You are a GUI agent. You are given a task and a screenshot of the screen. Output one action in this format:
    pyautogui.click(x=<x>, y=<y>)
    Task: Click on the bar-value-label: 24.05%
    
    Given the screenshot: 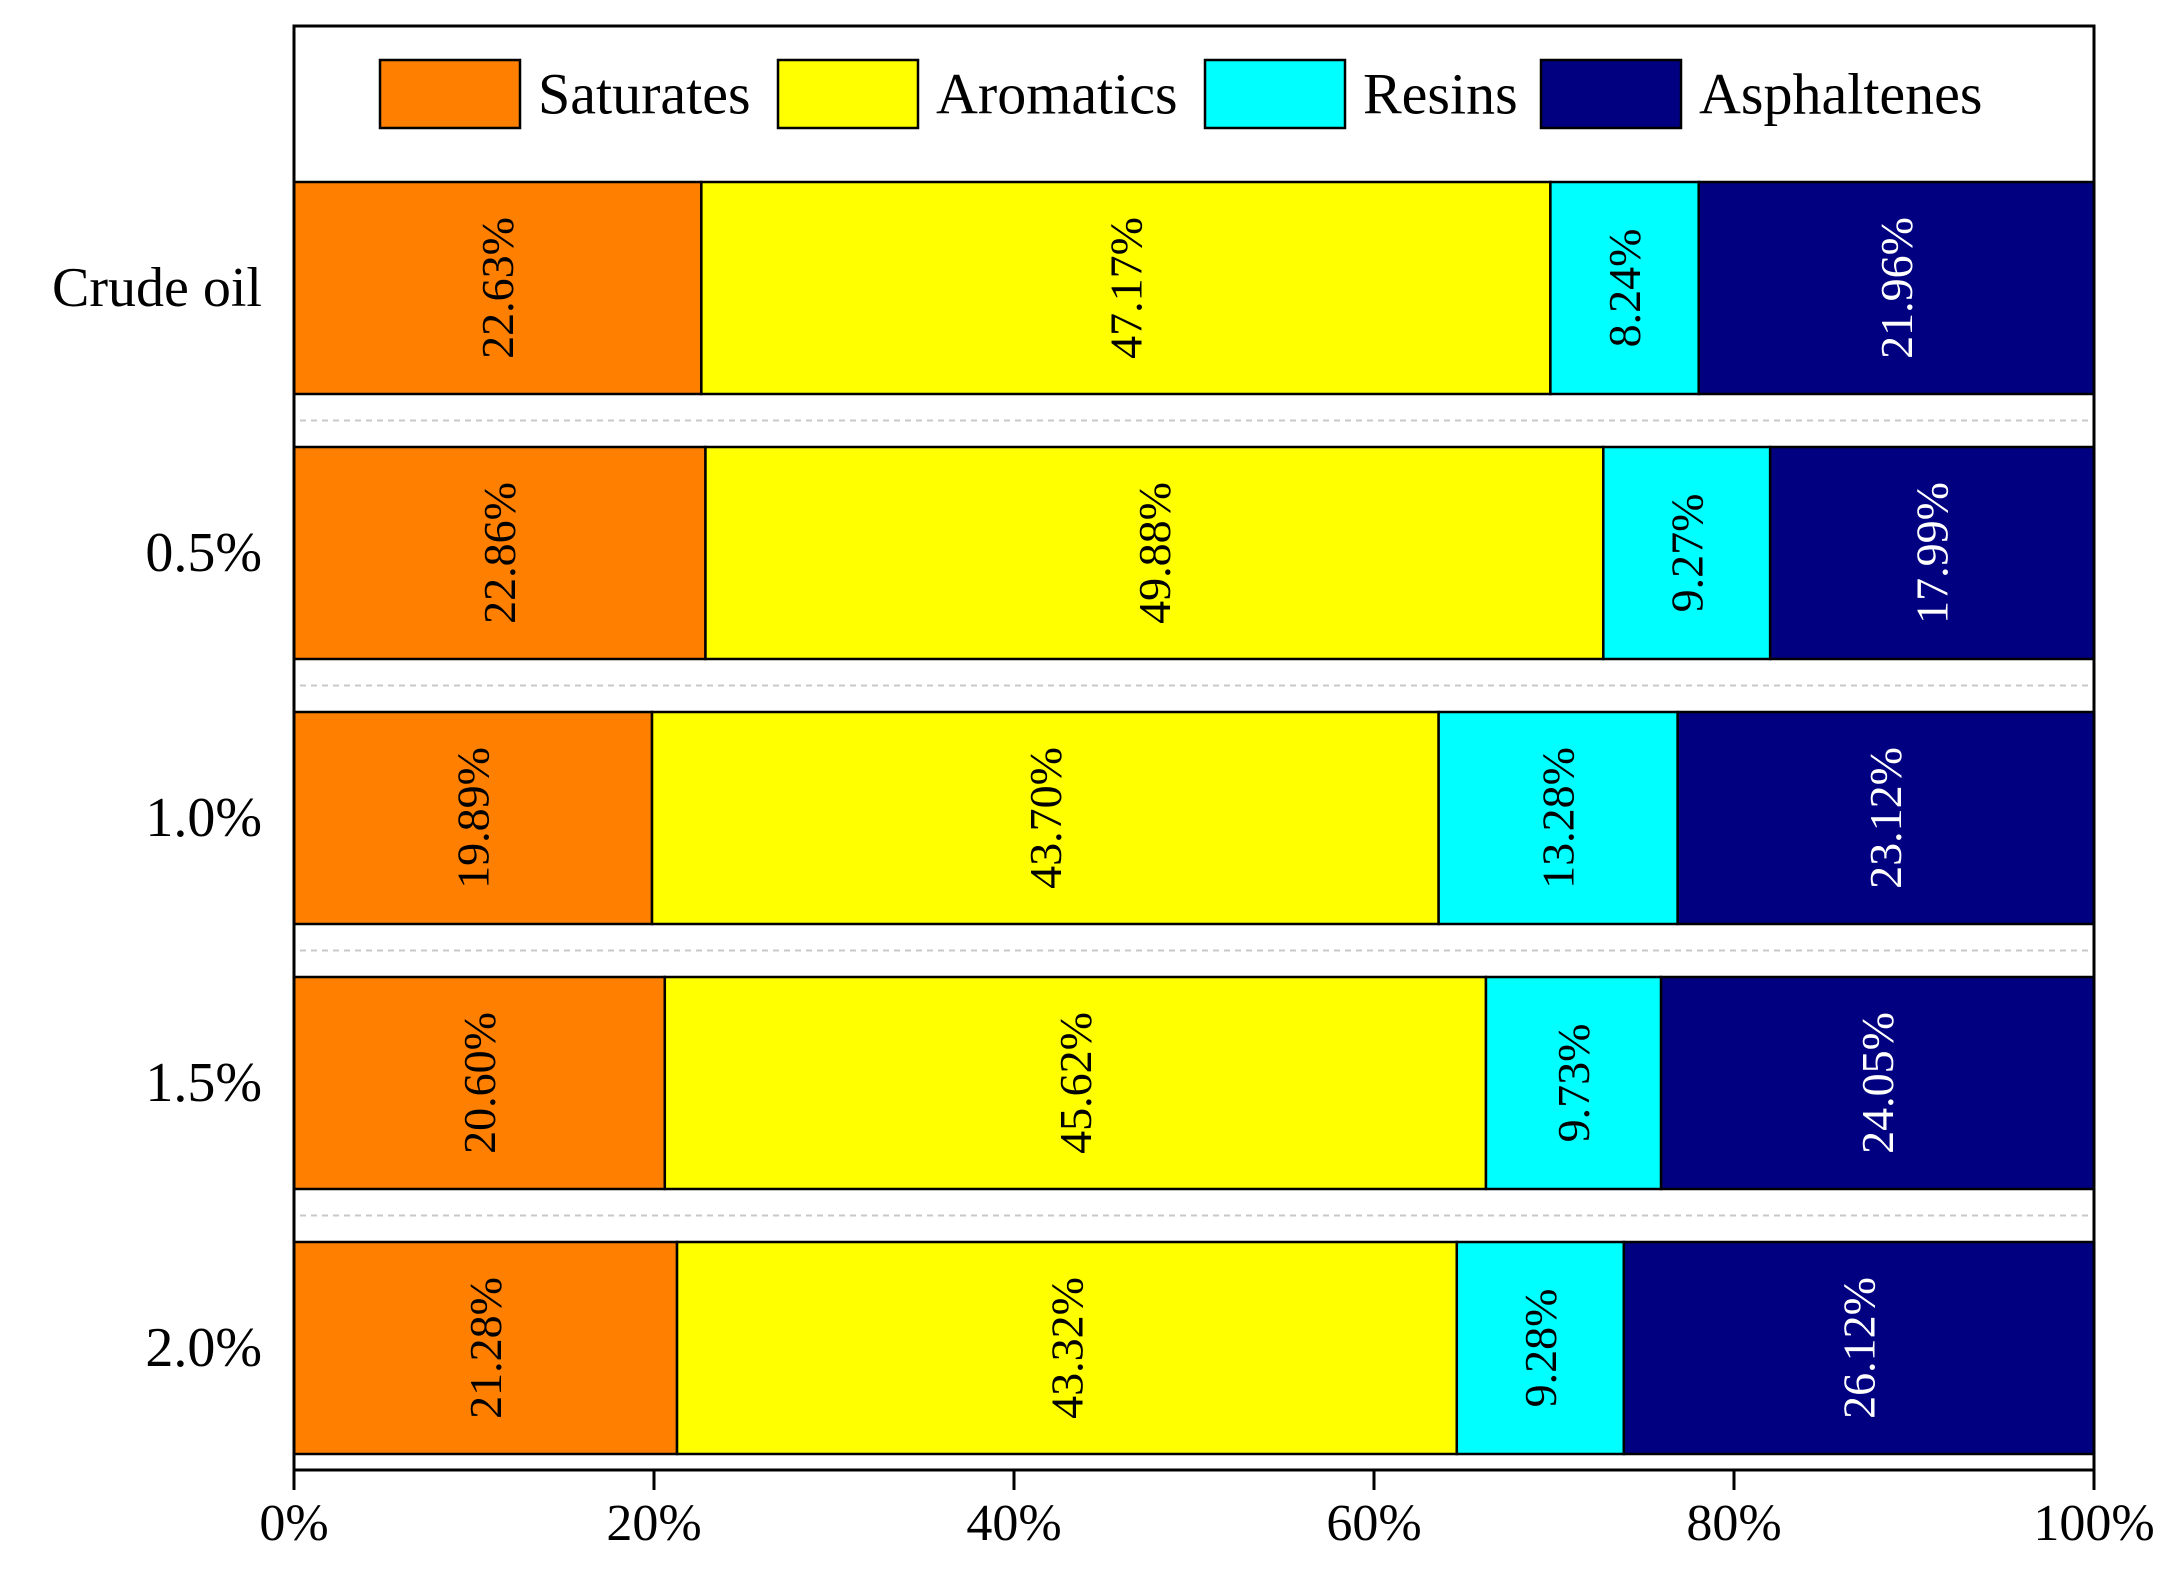 What is the action you would take?
    pyautogui.click(x=1877, y=1083)
    